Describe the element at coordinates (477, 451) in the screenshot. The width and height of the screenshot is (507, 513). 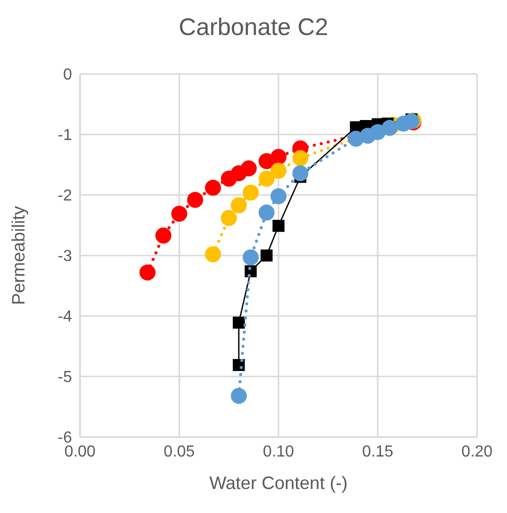
I see `x-tick-label: 0.20` at that location.